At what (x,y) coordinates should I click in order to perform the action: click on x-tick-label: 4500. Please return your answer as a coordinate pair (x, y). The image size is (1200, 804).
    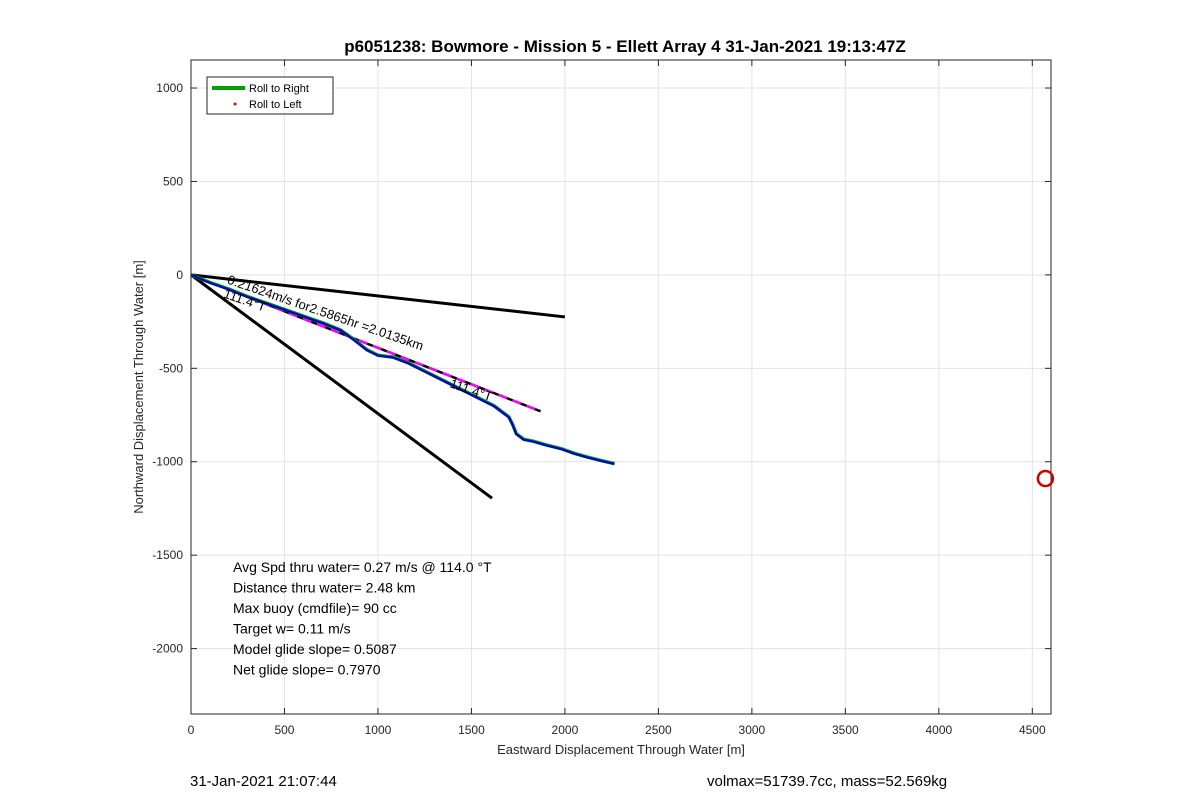
    Looking at the image, I should click on (1032, 730).